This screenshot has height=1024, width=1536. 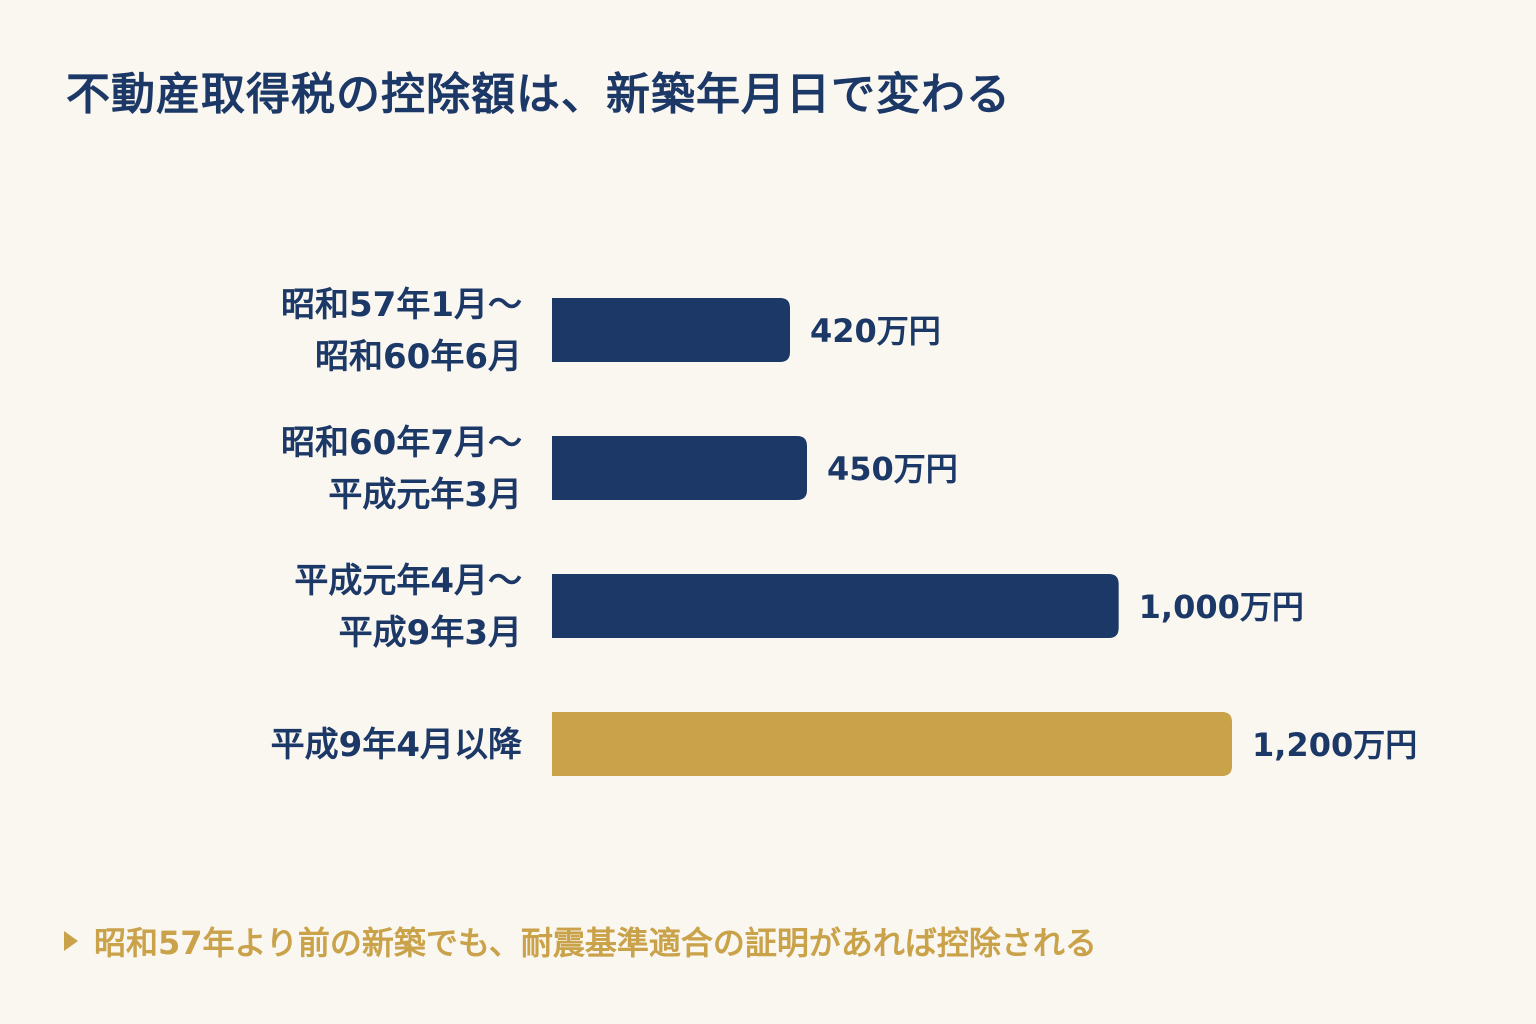 I want to click on value-label-3: 1,200万円, so click(x=1334, y=745).